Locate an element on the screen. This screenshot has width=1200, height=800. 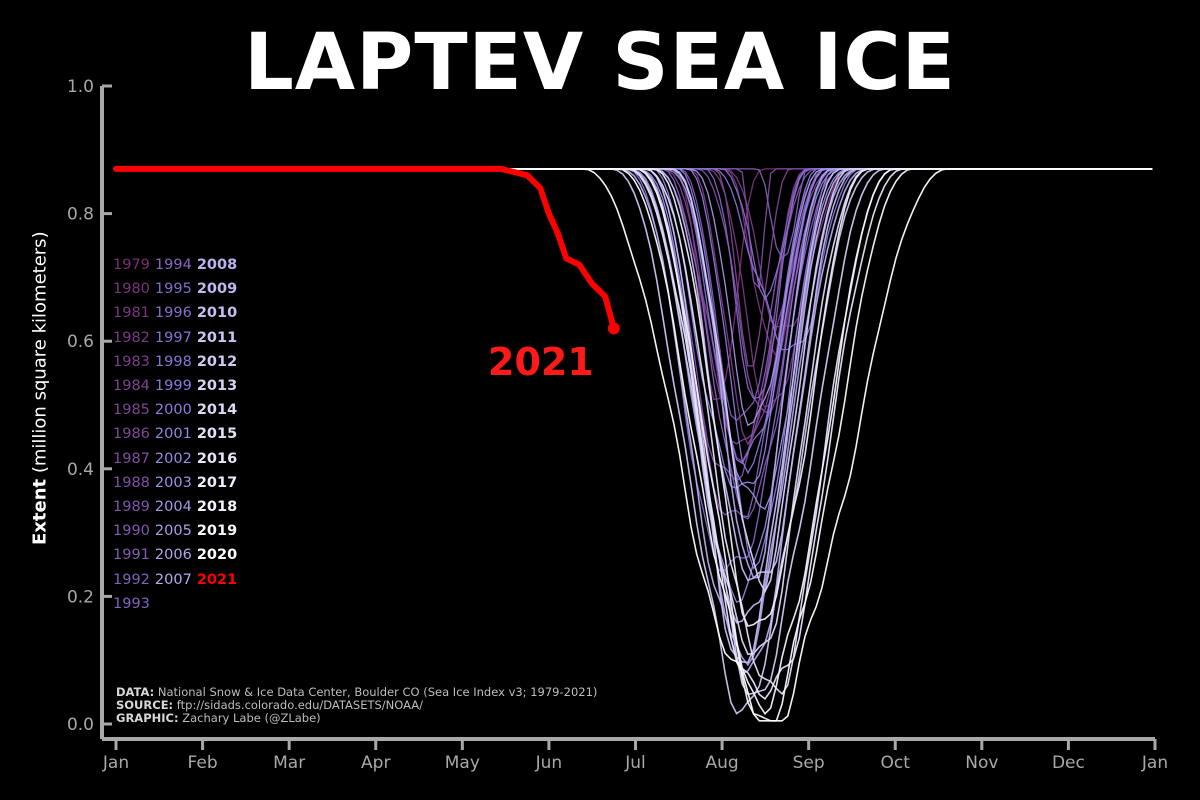
x-tick-label: Aug is located at coordinates (721, 763).